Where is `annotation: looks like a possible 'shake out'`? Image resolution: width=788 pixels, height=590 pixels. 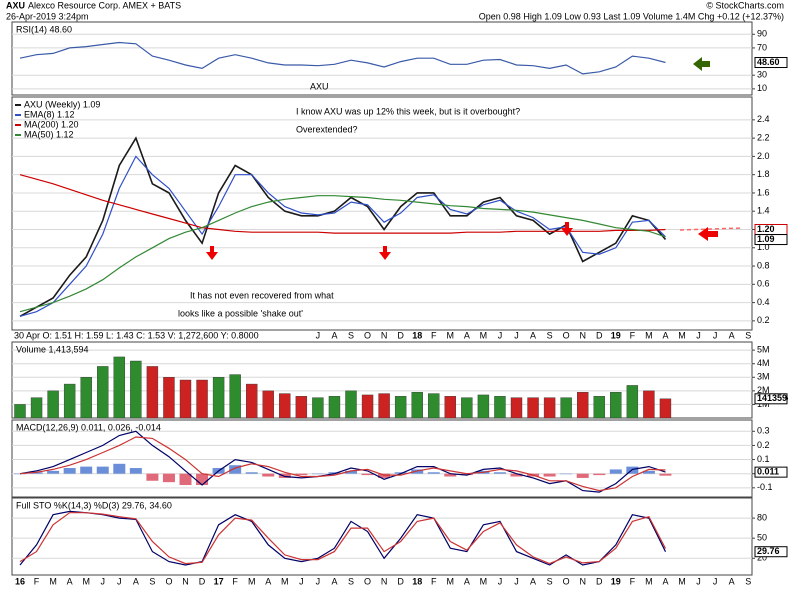 annotation: looks like a possible 'shake out' is located at coordinates (240, 313).